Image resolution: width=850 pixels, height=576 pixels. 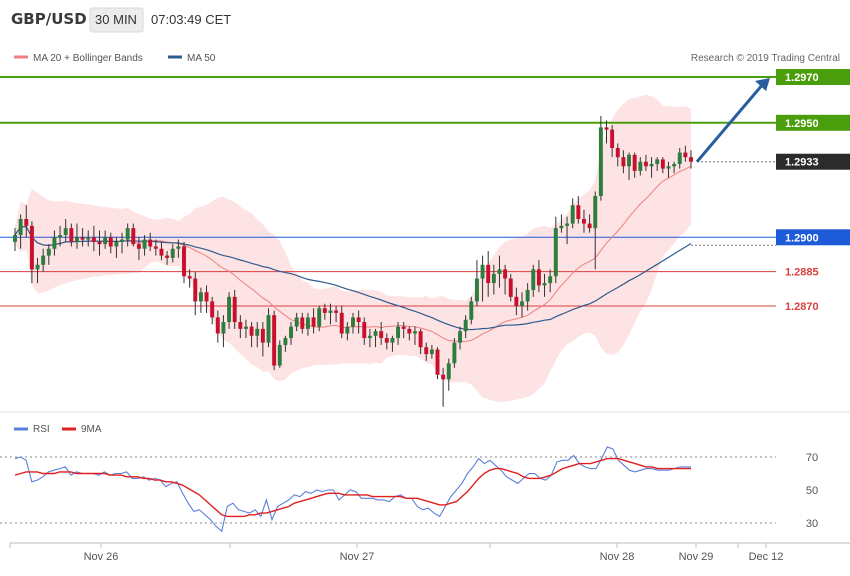 What do you see at coordinates (813, 191) in the screenshot?
I see `level-tags-layer: 1.2970 1.2950 1.2933 1.2900 1.2885 1.2870` at bounding box center [813, 191].